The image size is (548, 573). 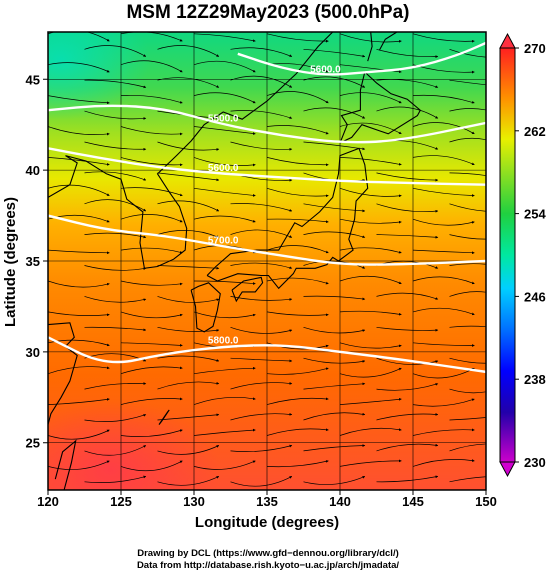 I want to click on colorbar-tick-label: 254, so click(x=535, y=214).